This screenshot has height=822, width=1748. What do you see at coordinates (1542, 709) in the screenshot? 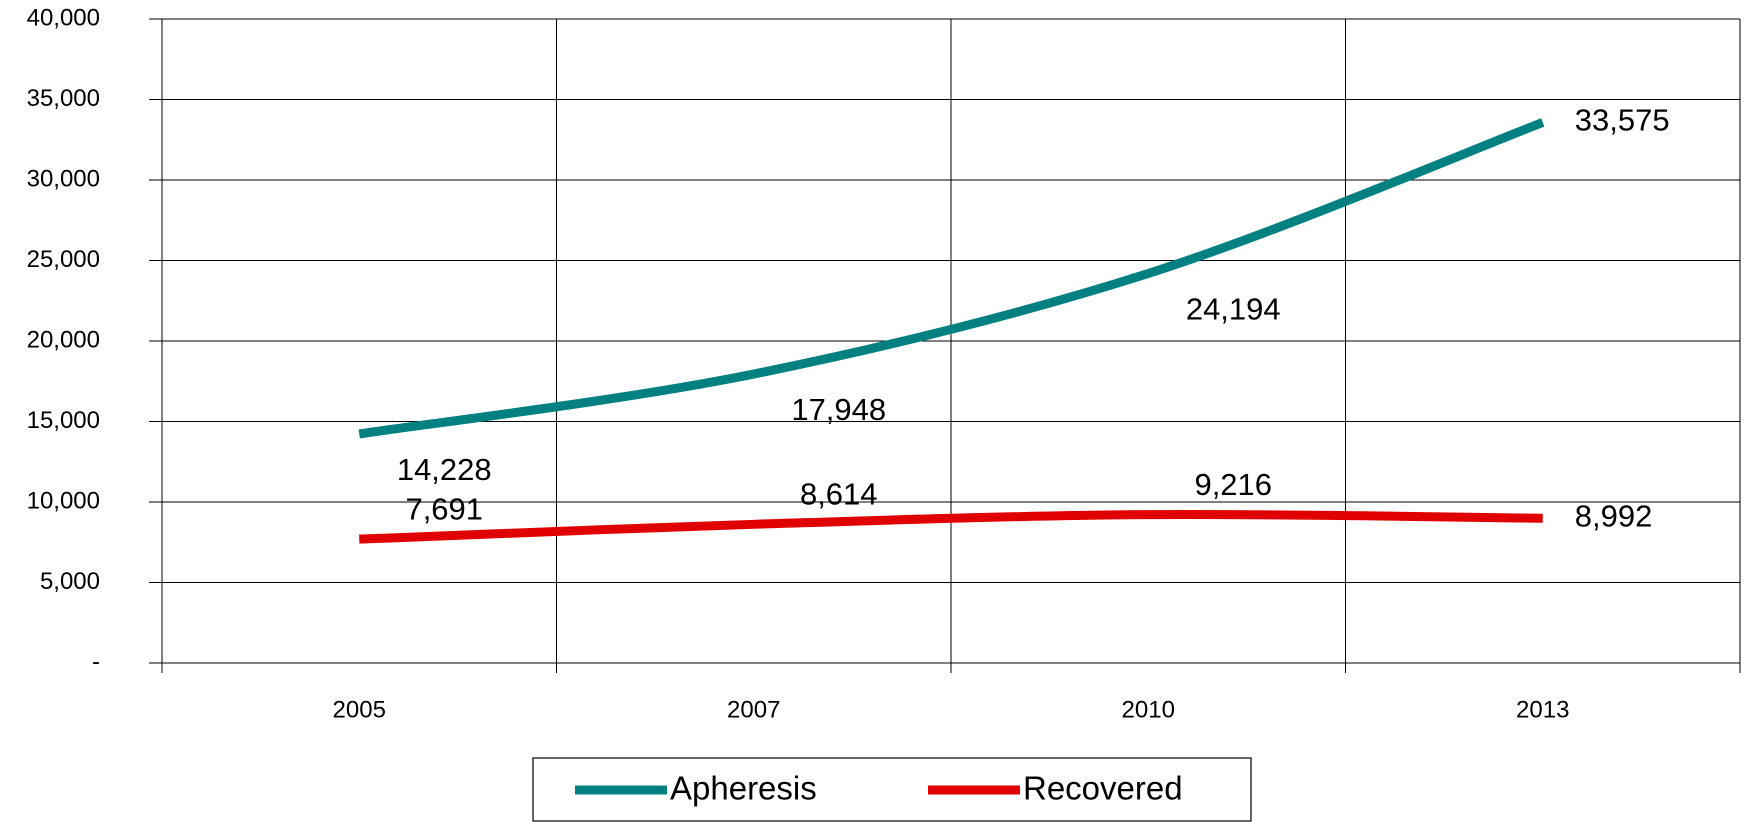
I see `x-tick-label: 2013` at bounding box center [1542, 709].